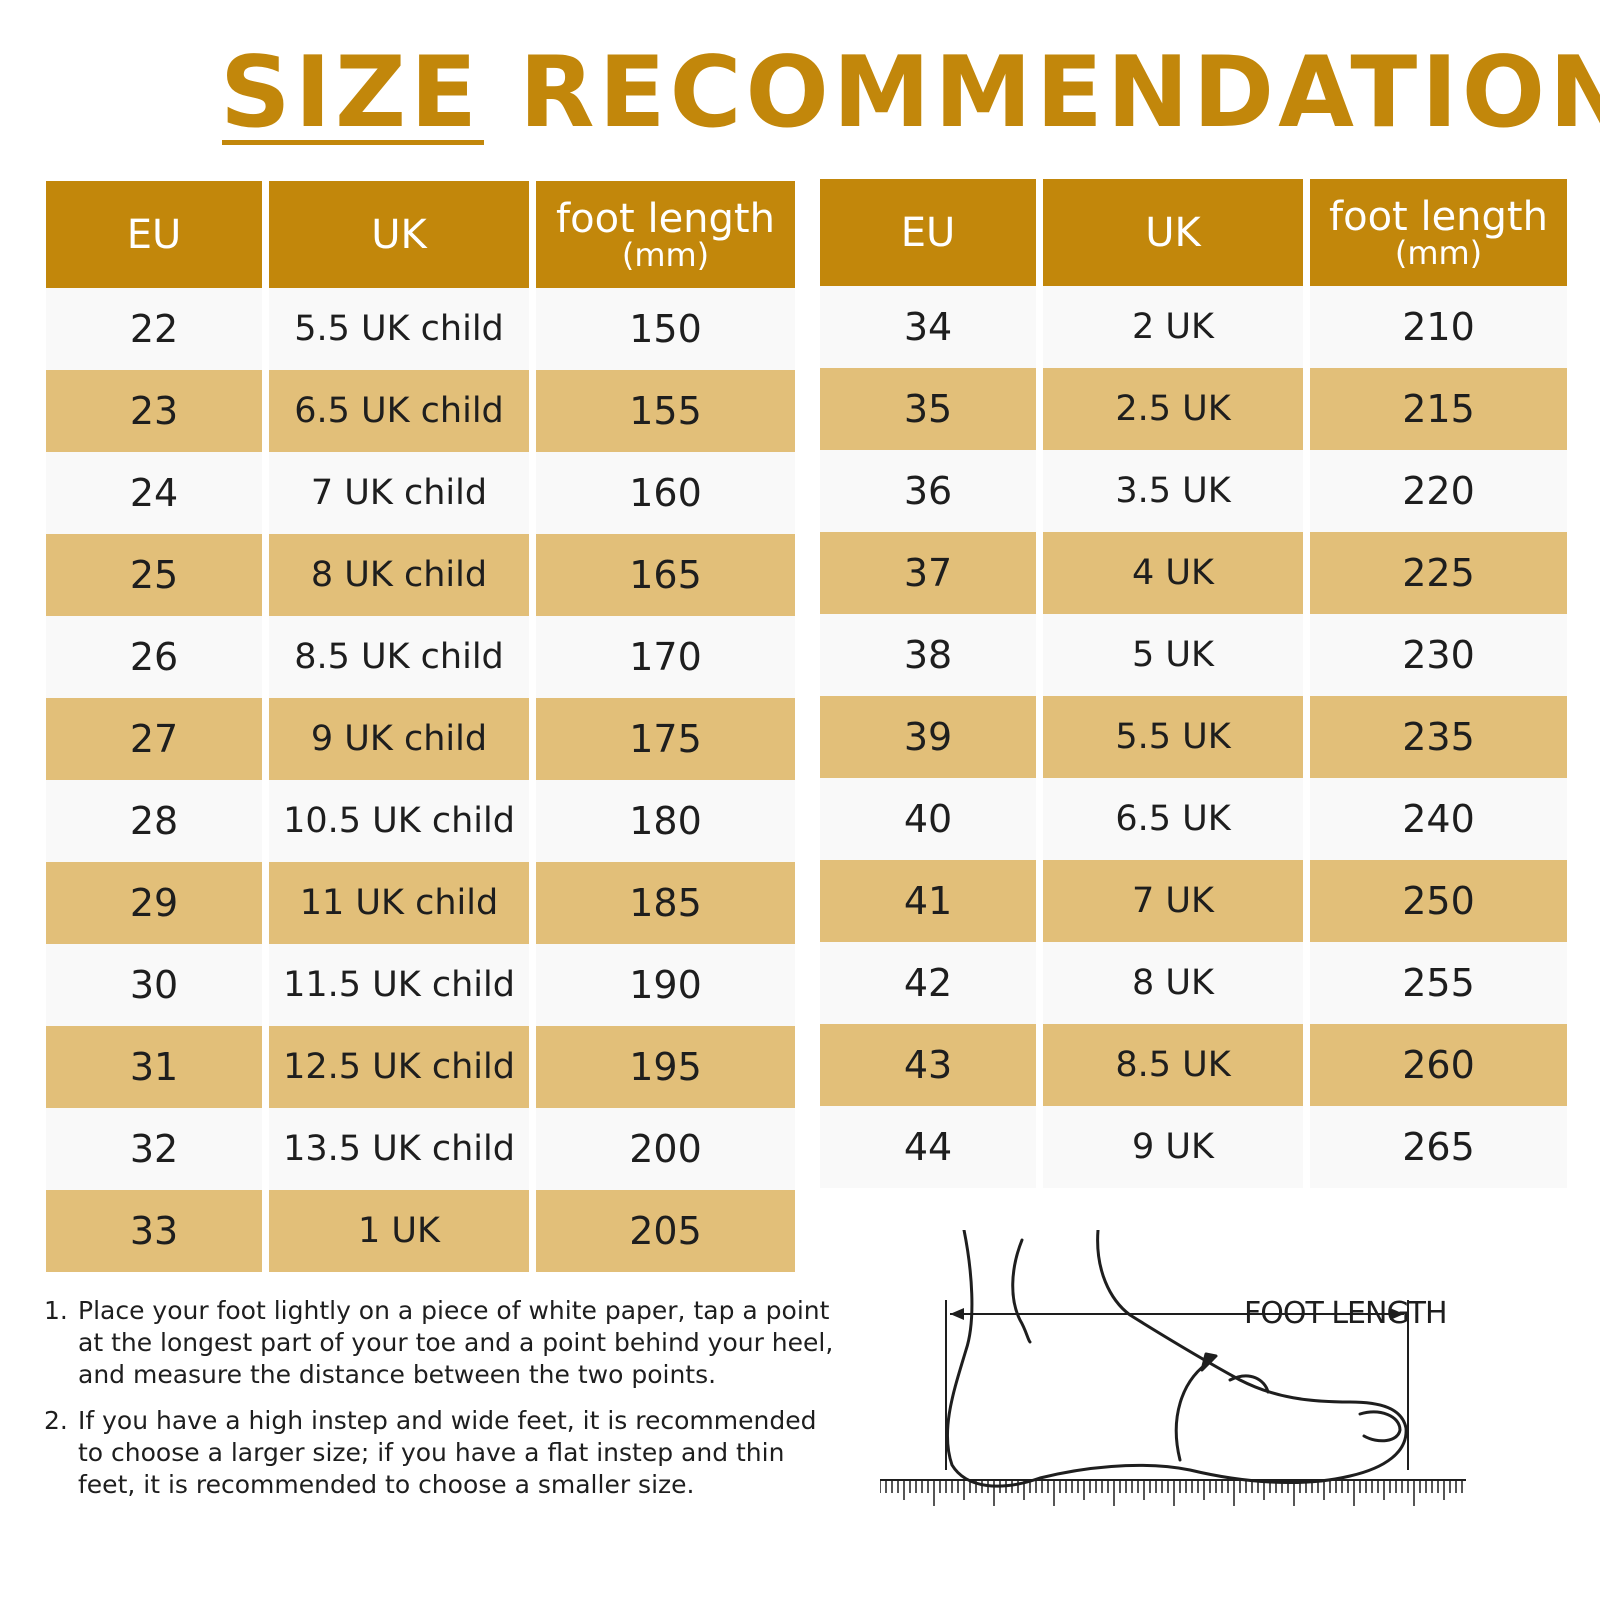  I want to click on table-row: 35 2.5 UK 215, so click(1193, 409).